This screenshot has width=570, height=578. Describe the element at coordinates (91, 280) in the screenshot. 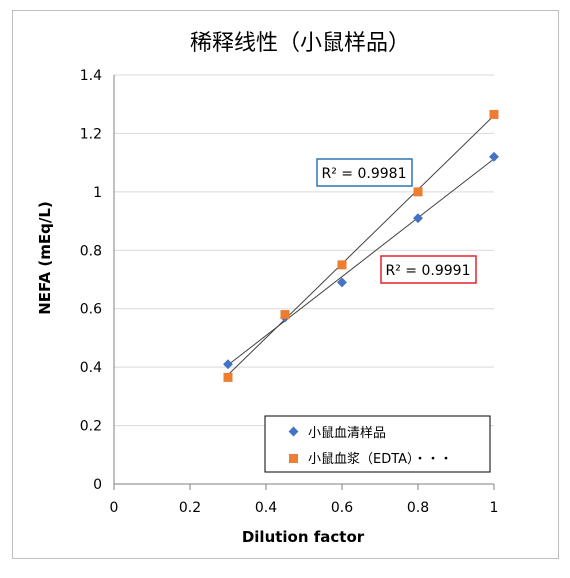

I see `y-tick-labels: 0 0.2 0.4 0.6 0.8 1 1.2 1.4` at that location.